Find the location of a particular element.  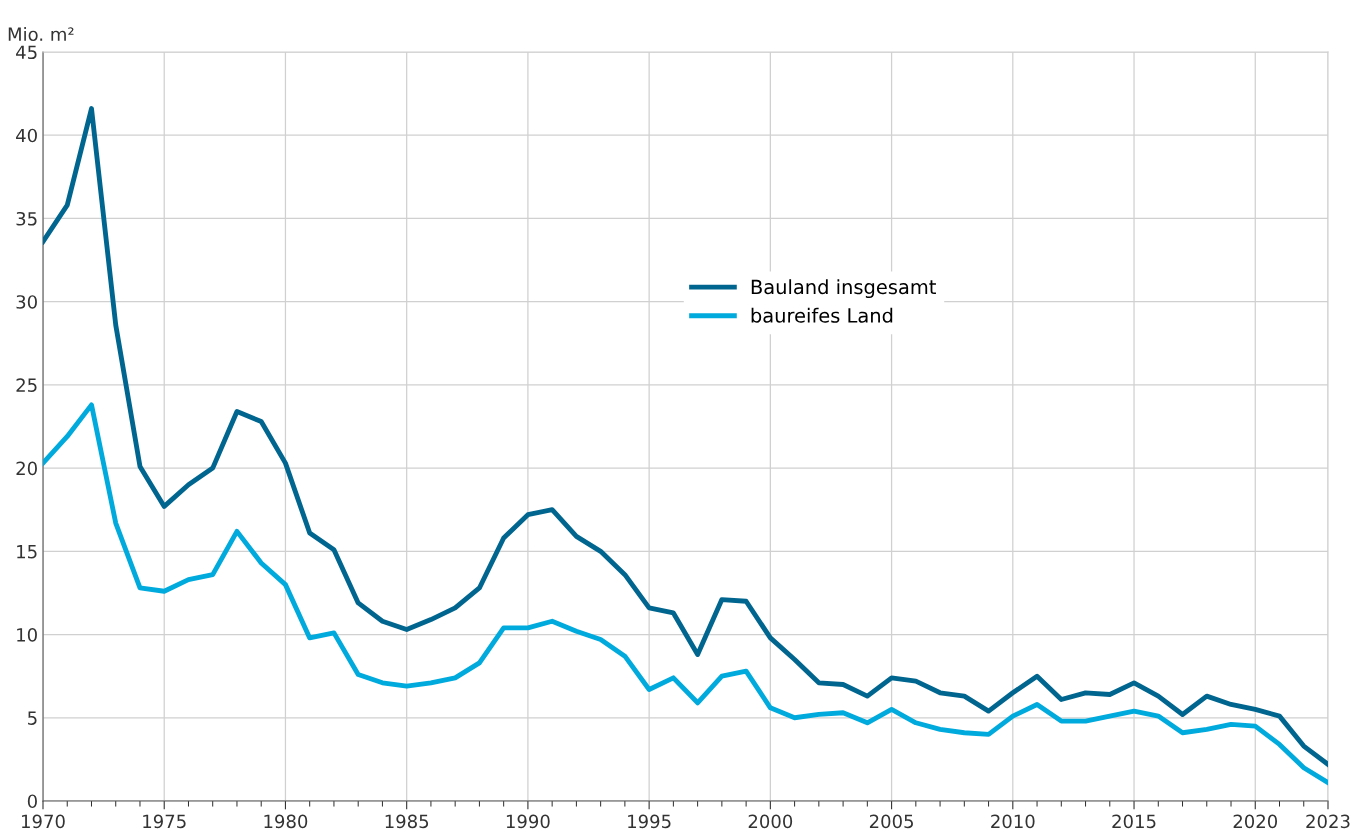

x-tick-label: 1985 is located at coordinates (407, 821).